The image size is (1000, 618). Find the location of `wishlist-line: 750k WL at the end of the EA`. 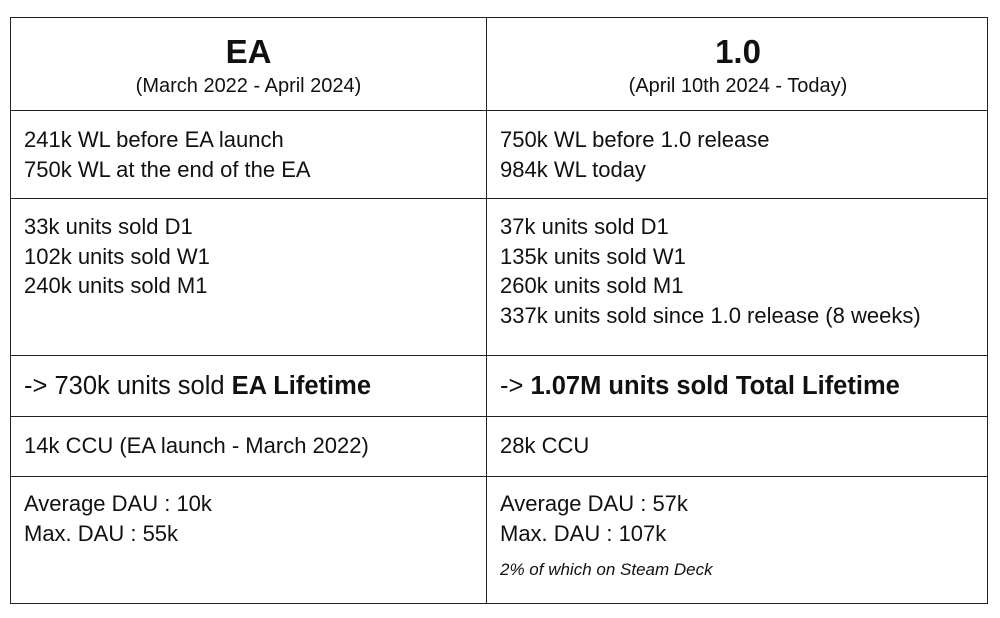

wishlist-line: 750k WL at the end of the EA is located at coordinates (167, 169).